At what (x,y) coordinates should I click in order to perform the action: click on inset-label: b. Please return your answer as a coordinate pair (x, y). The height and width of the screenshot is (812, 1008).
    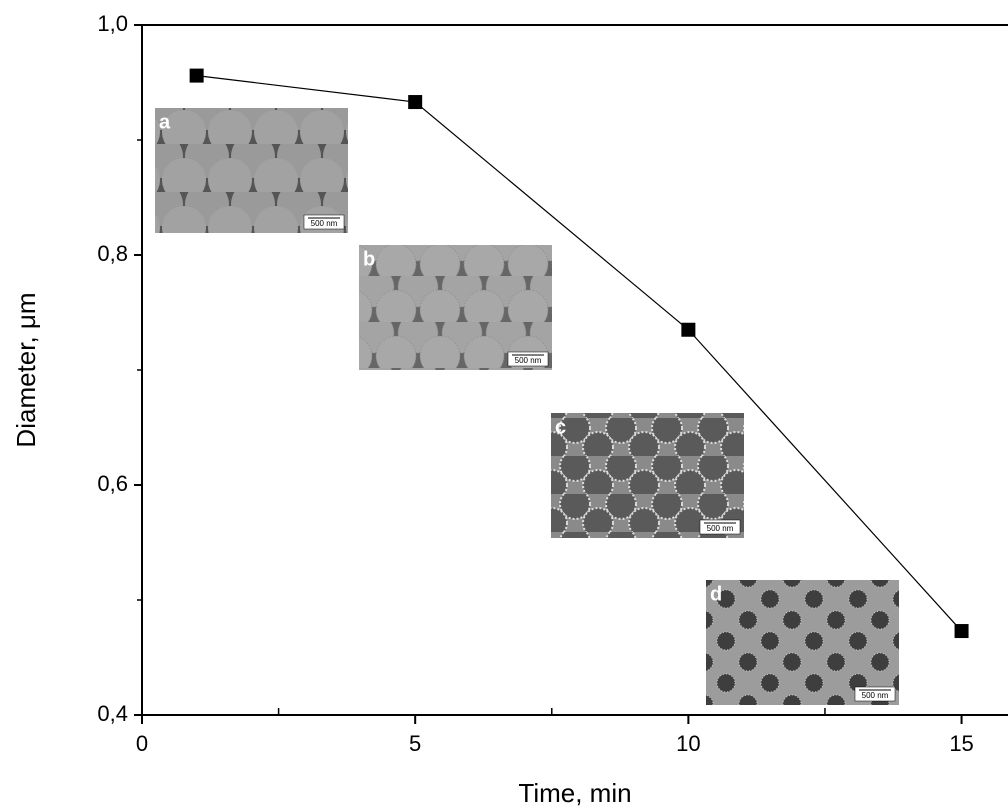
    Looking at the image, I should click on (369, 259).